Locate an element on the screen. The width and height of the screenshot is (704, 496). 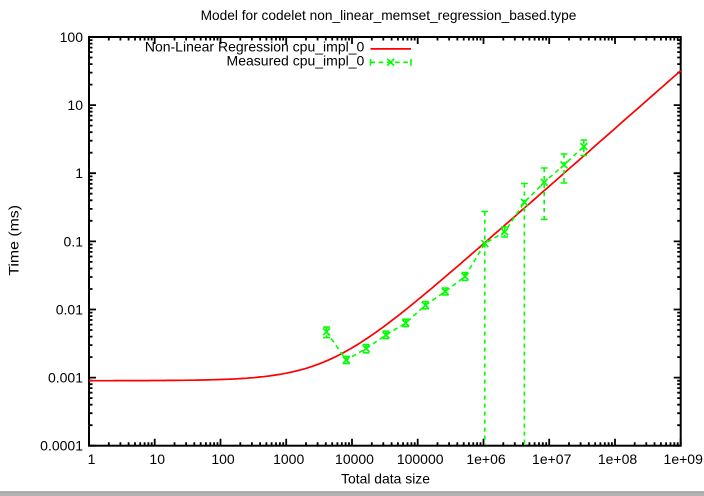
svg-text: 0.01 is located at coordinates (69, 310).